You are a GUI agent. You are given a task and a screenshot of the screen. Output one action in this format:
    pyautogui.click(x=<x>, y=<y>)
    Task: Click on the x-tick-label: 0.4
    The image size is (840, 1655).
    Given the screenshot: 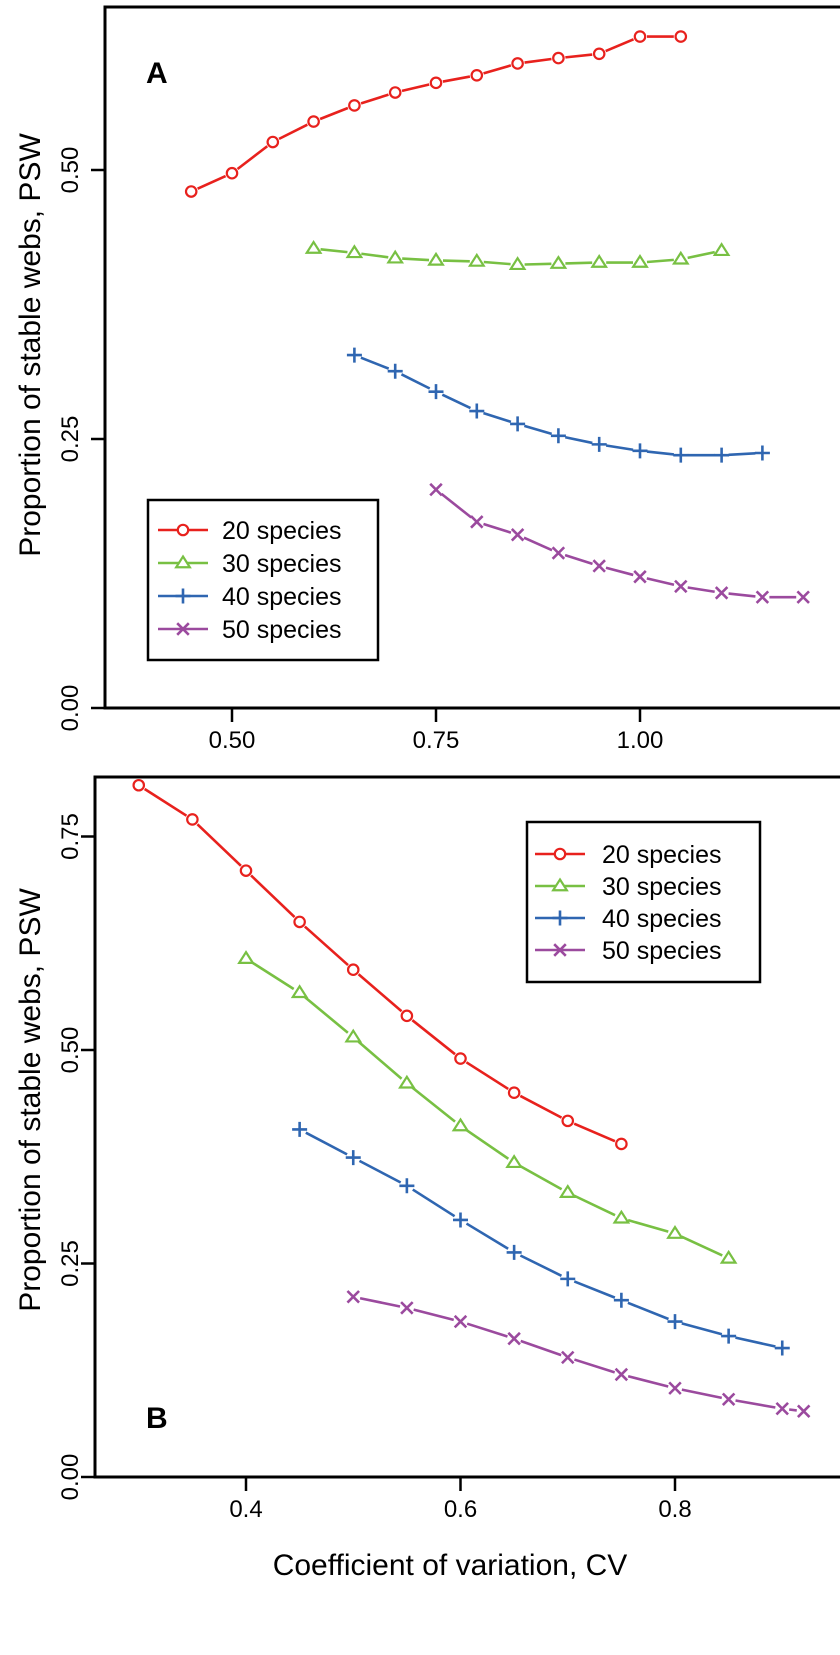 What is the action you would take?
    pyautogui.click(x=245, y=1509)
    